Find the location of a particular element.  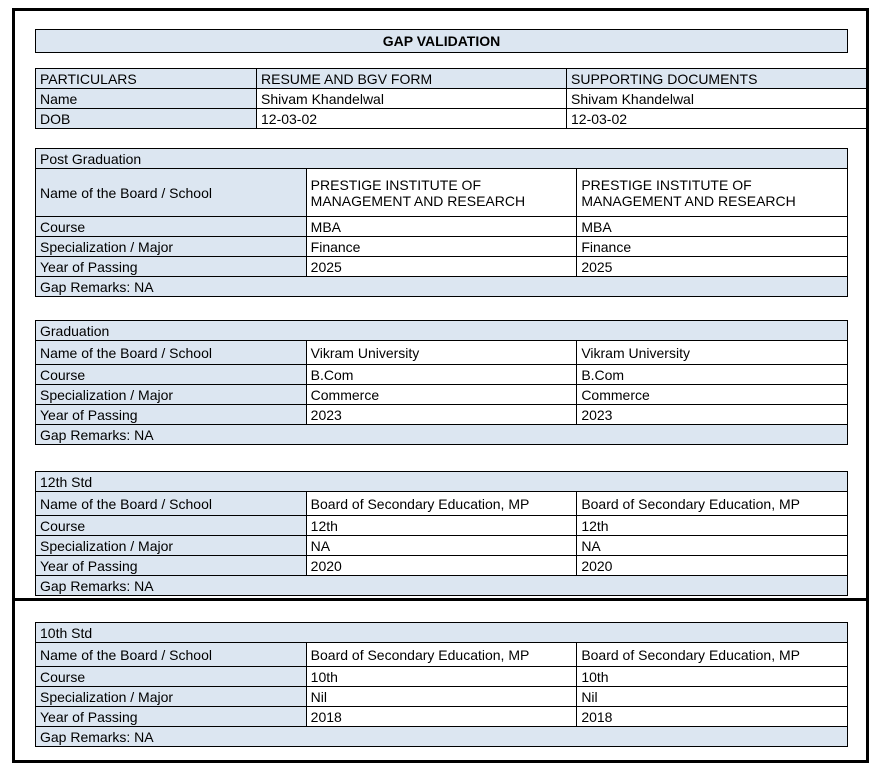

table-row: Specialization / Major NA NA is located at coordinates (441, 545).